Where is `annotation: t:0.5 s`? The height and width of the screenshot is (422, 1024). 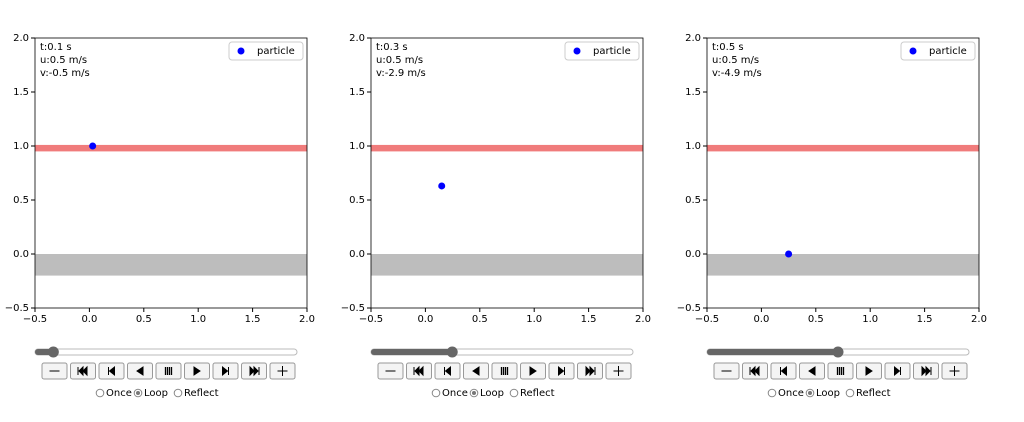 annotation: t:0.5 s is located at coordinates (728, 47).